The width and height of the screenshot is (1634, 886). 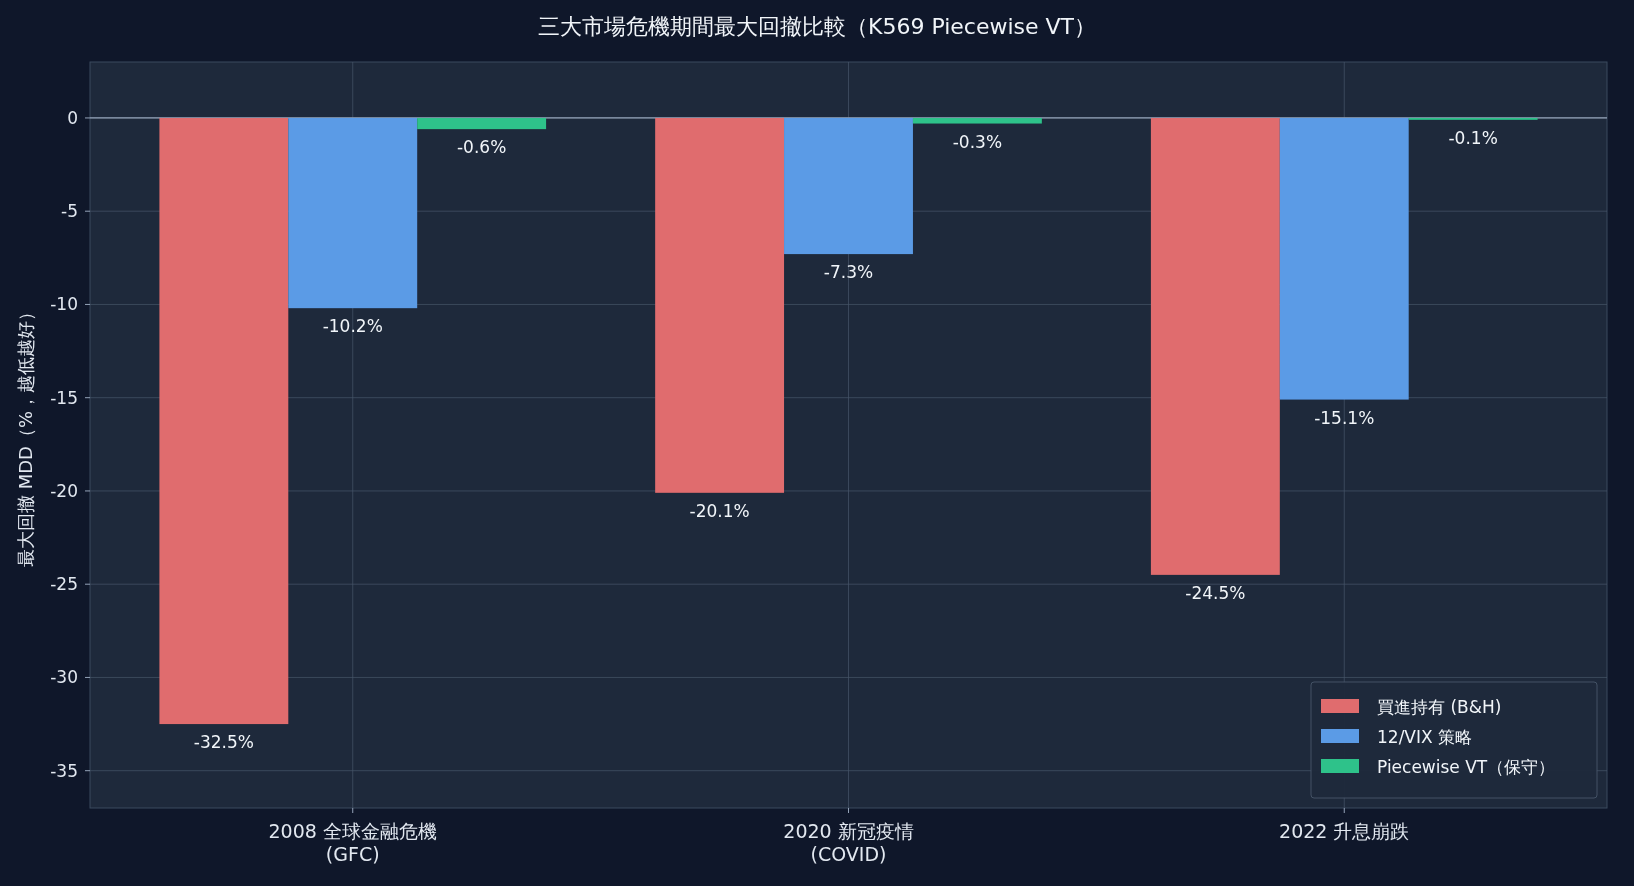 I want to click on legend-label: 買進持有 (B&H), so click(x=1439, y=707).